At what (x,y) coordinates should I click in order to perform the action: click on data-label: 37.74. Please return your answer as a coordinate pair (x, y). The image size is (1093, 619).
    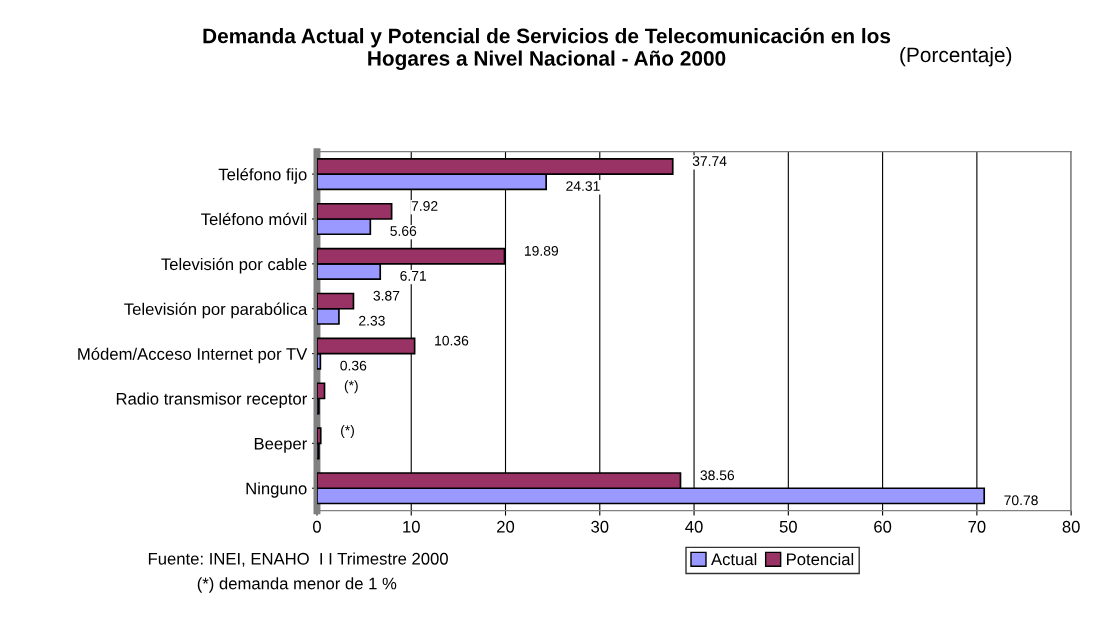
    Looking at the image, I should click on (709, 161).